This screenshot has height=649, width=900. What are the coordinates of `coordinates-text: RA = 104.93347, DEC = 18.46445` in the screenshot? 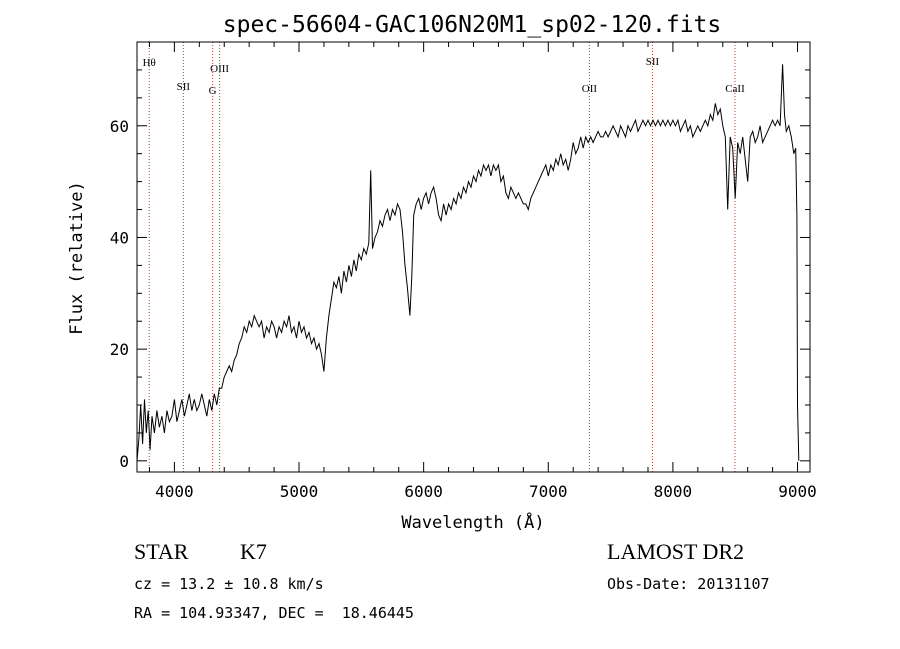 It's located at (274, 613).